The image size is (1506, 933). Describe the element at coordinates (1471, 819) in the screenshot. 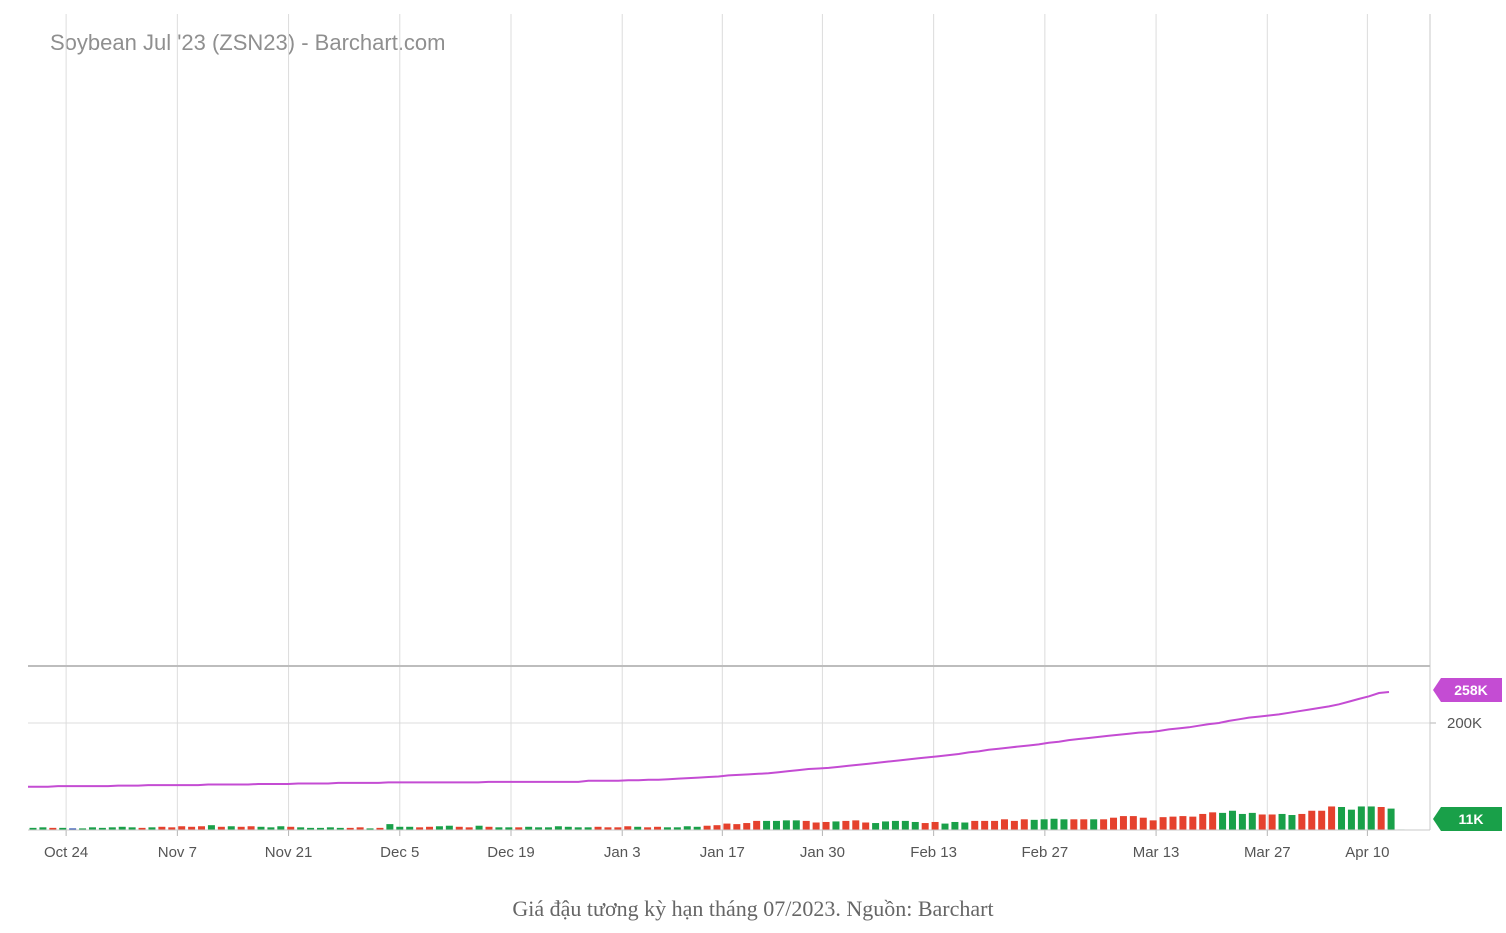

I see `volume-badge-text: 11K` at that location.